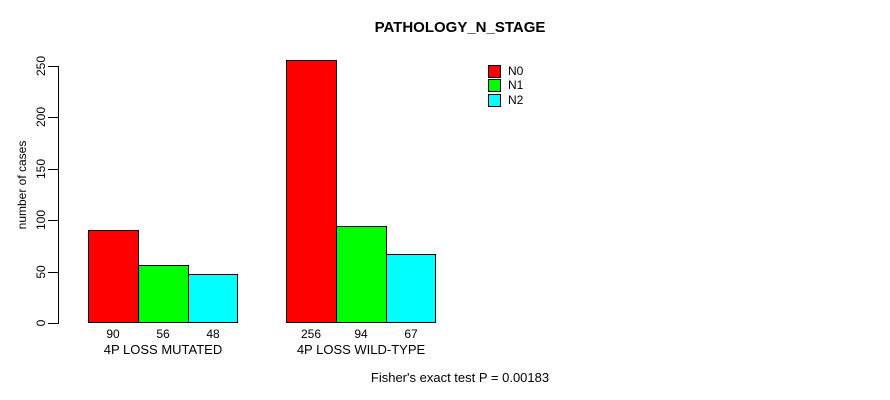 This screenshot has width=890, height=400. What do you see at coordinates (460, 377) in the screenshot?
I see `annotation-text: Fisher's exact test P = 0.00183` at bounding box center [460, 377].